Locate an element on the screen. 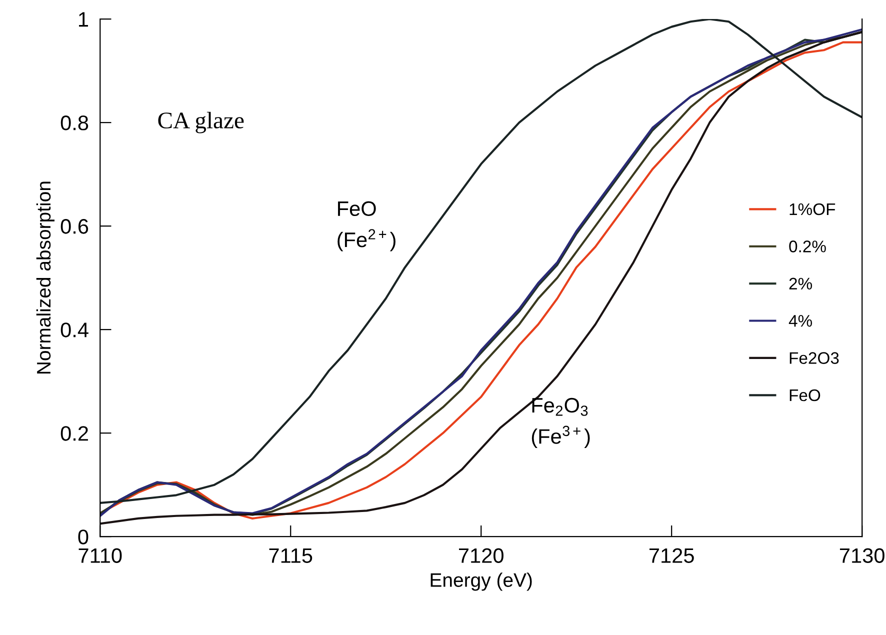 This screenshot has width=886, height=635. x-axis-title: Energy (eV) is located at coordinates (481, 581).